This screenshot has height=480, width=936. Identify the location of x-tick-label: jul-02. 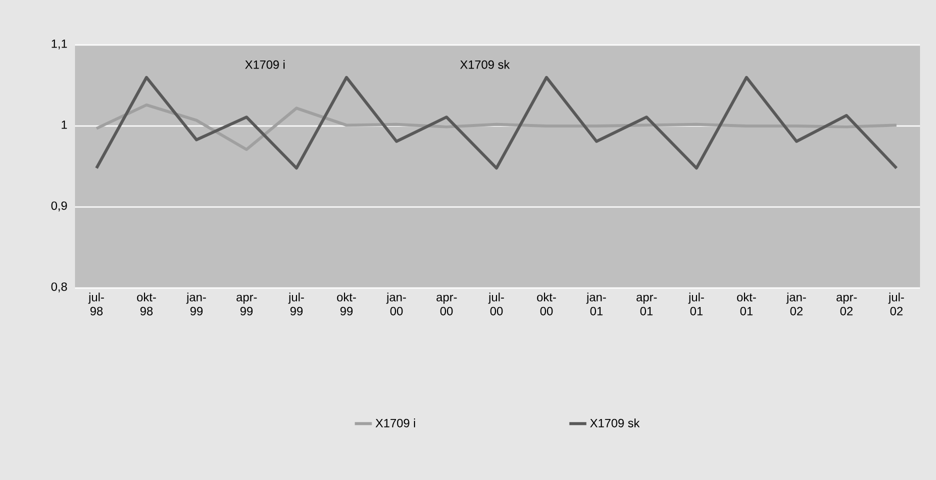
(896, 304).